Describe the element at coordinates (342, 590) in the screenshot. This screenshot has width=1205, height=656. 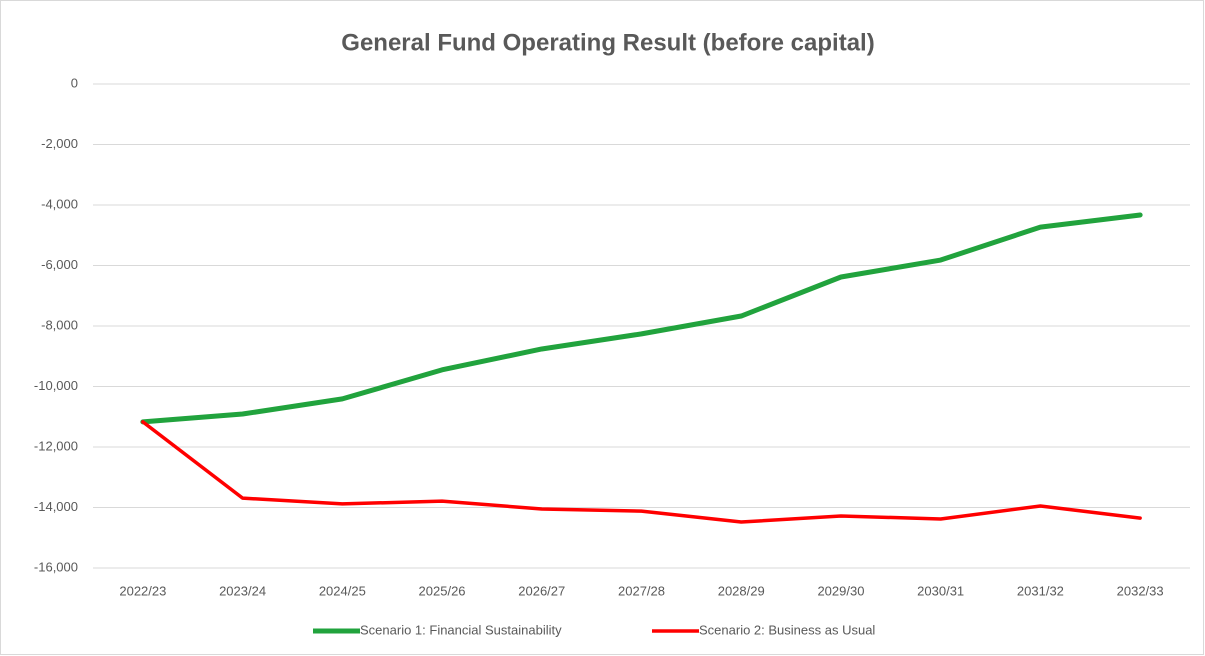
I see `x-tick-label: 2024/25` at that location.